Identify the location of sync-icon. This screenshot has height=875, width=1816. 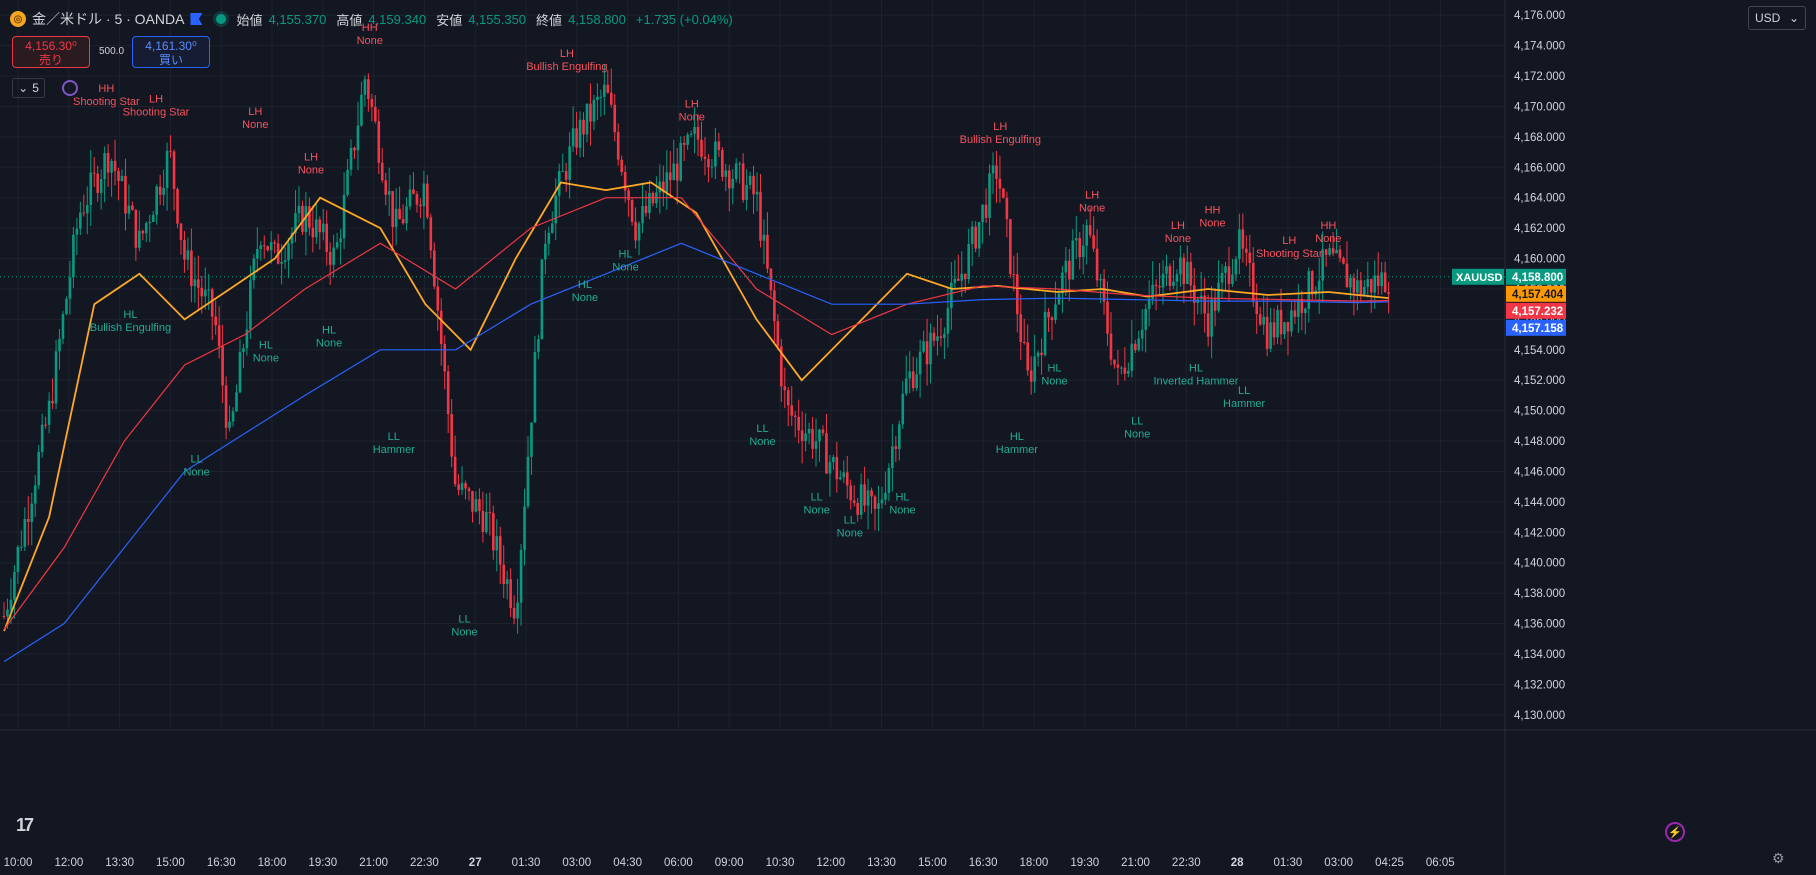
(70, 88).